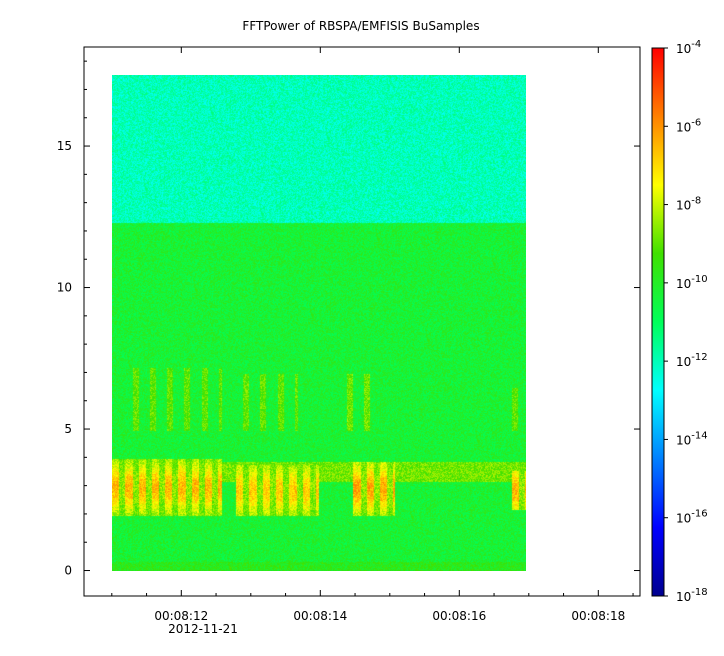 This screenshot has width=724, height=656. What do you see at coordinates (688, 125) in the screenshot?
I see `colorbar-tick-label: 10⁻⁶` at bounding box center [688, 125].